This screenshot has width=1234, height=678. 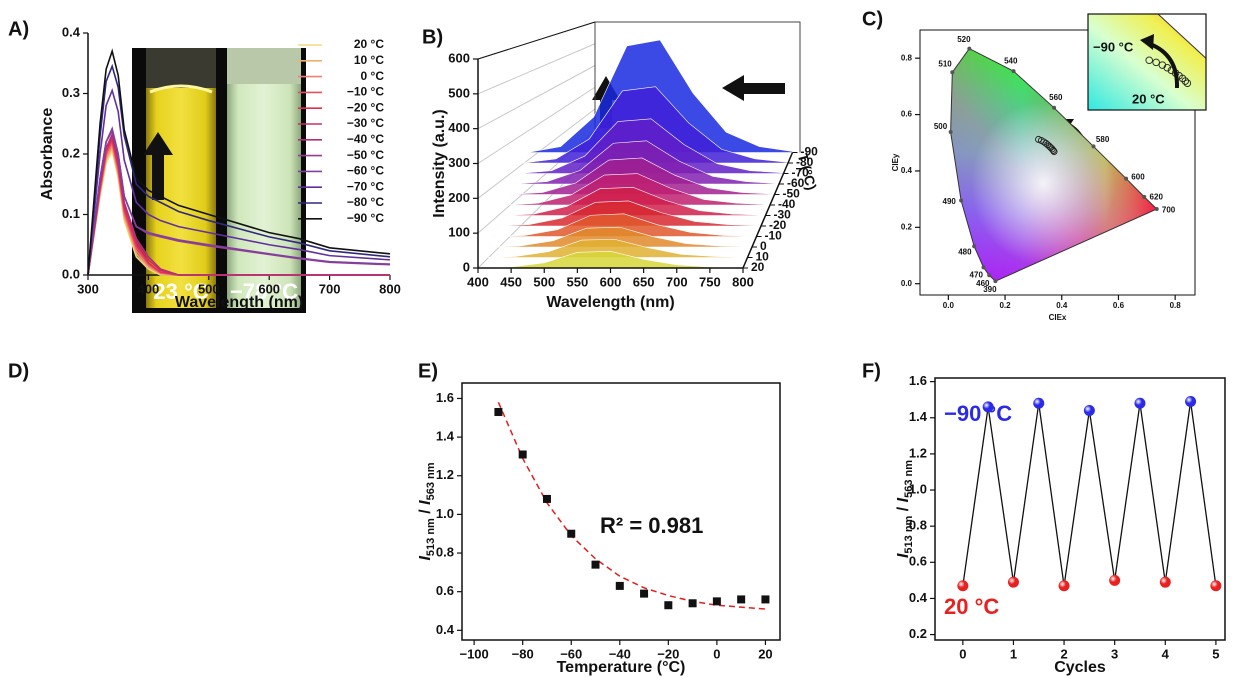 I want to click on inset-point, so click(x=1156, y=62).